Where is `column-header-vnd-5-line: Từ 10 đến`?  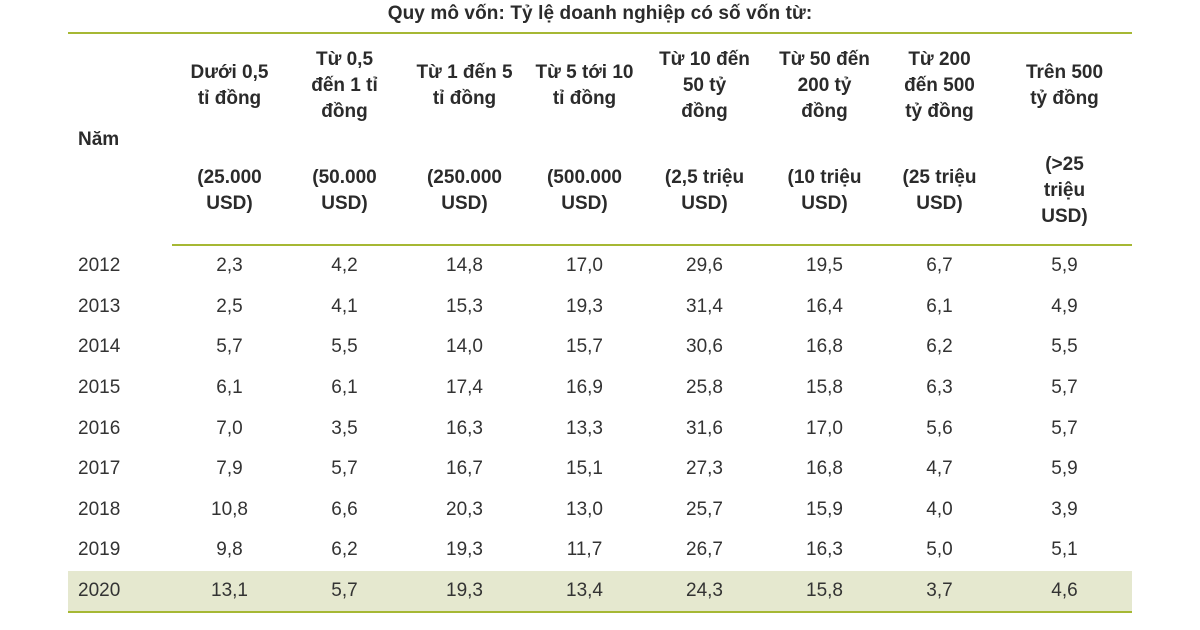 column-header-vnd-5-line: Từ 10 đến is located at coordinates (704, 59).